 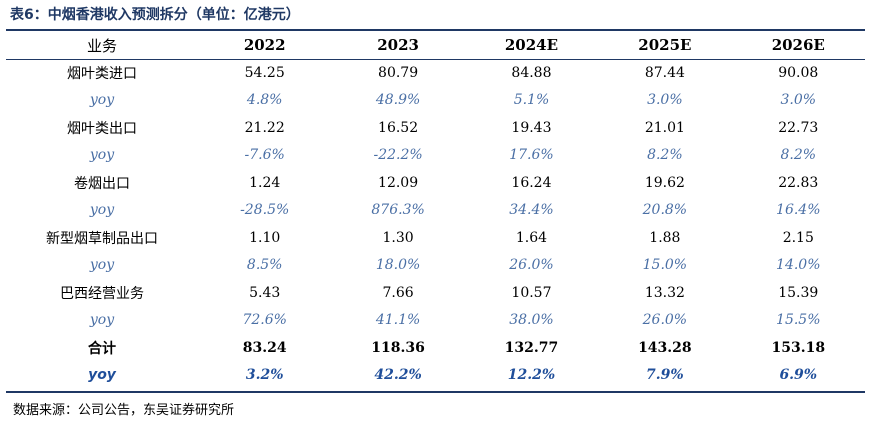 I want to click on header-business: 业务, so click(x=101, y=45).